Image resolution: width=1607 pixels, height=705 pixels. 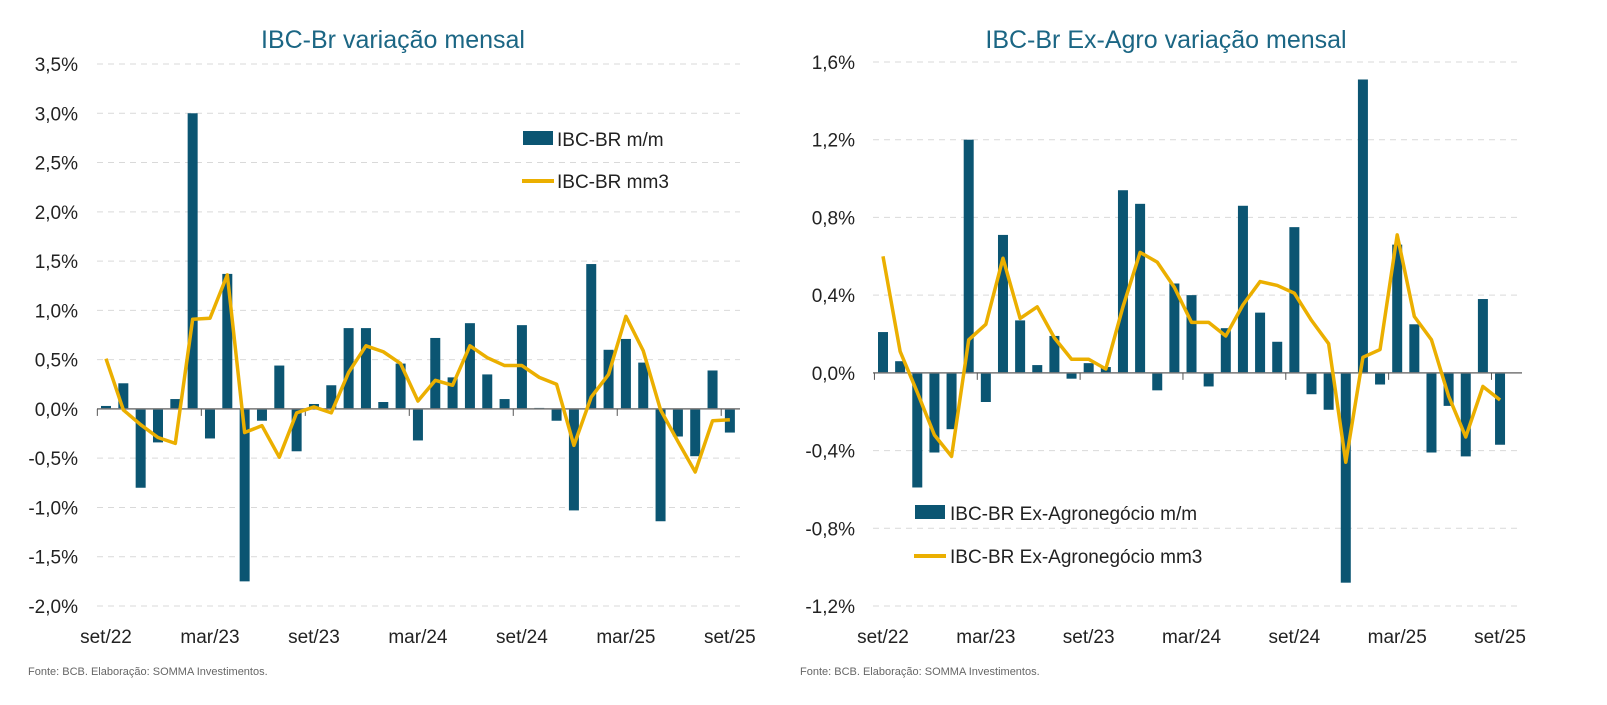 I want to click on y-tick-label: 2,0%, so click(x=56, y=213).